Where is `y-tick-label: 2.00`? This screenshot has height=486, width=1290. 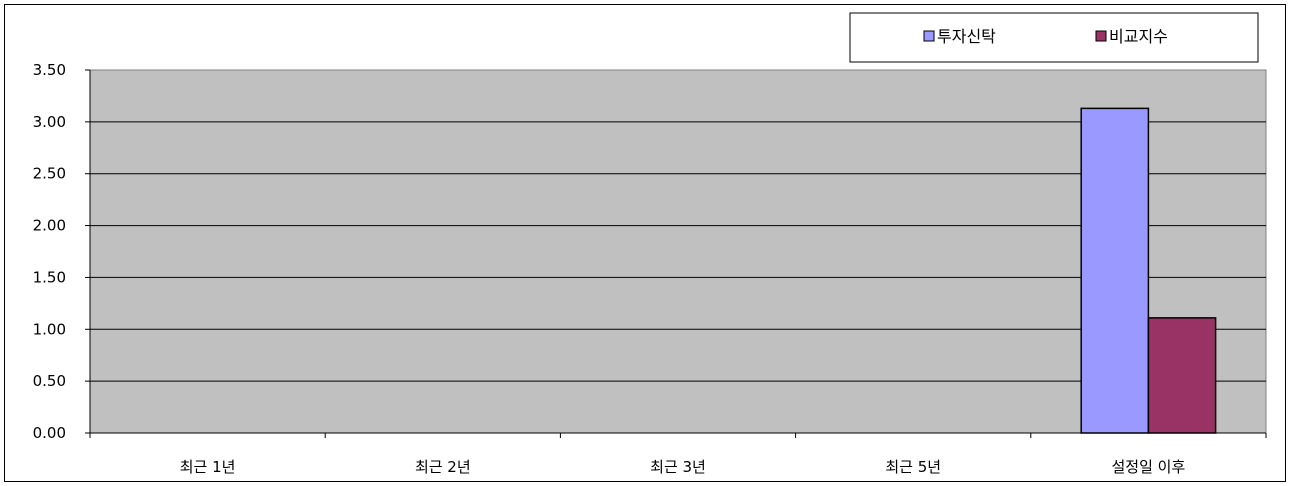 y-tick-label: 2.00 is located at coordinates (49, 226).